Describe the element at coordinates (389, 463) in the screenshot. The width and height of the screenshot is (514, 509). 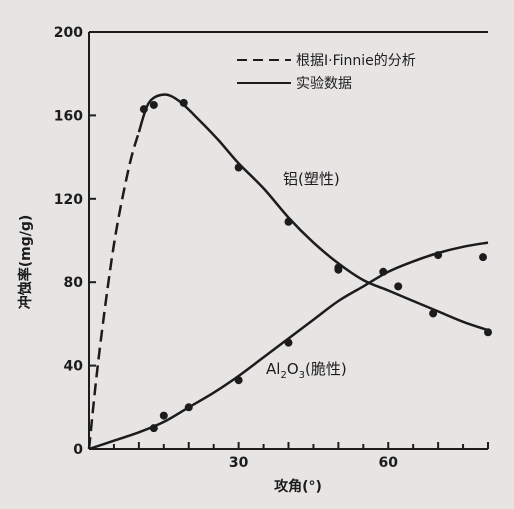
I see `x-tick-label: 60` at that location.